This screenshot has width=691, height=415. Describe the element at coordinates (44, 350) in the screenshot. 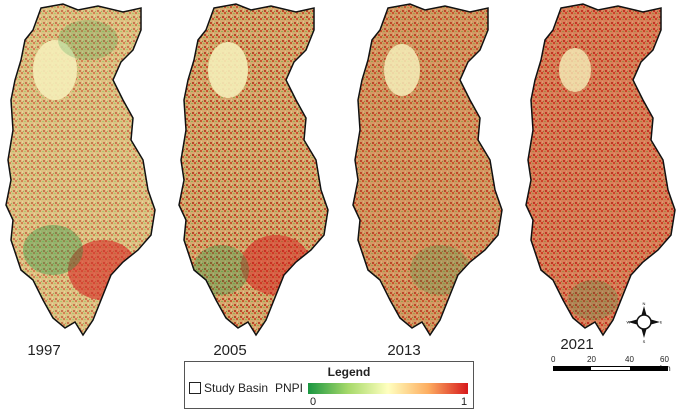

I see `year-label-1997: 1997` at that location.